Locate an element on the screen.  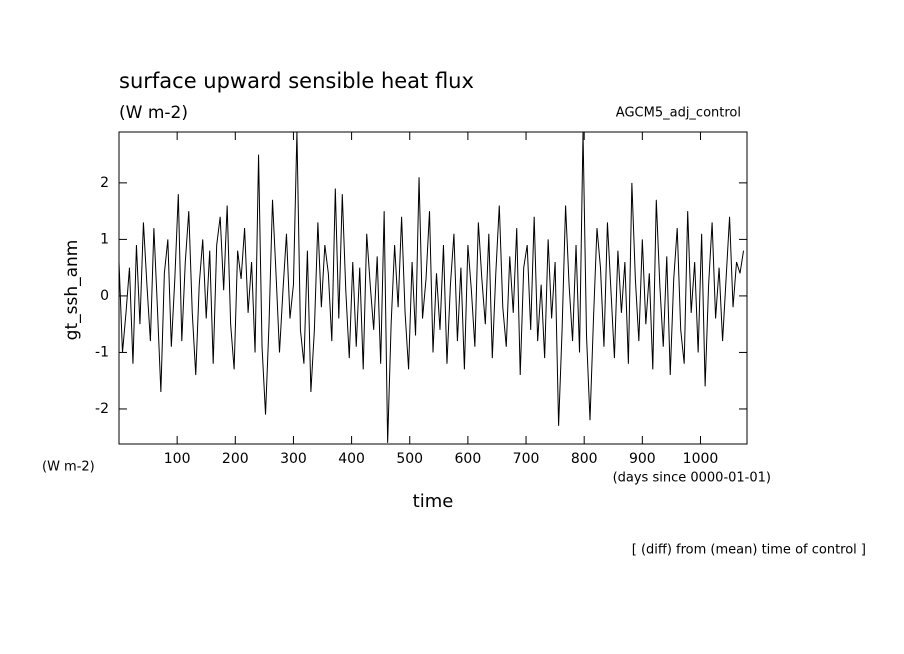
y-tick-label: -1 is located at coordinates (102, 352).